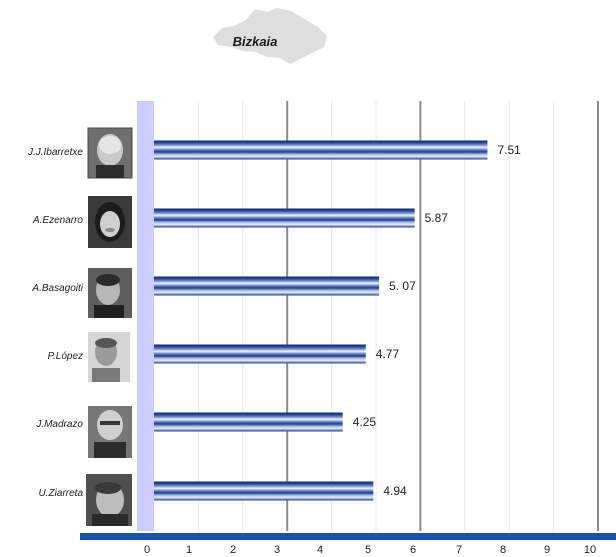 The image size is (616, 557). I want to click on value-label: 5. 07, so click(402, 286).